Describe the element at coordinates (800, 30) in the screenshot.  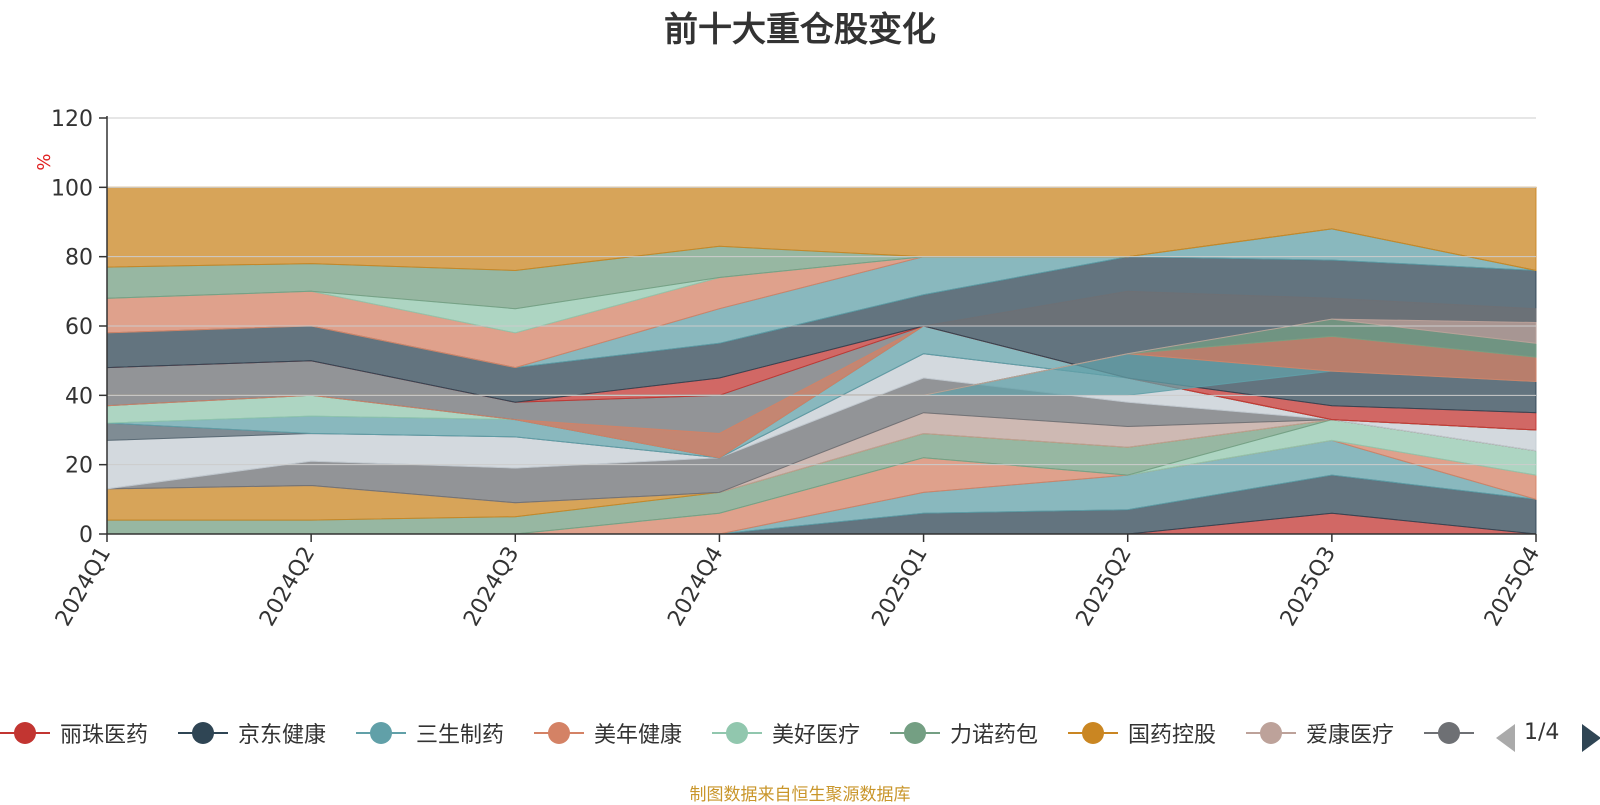
I see `chart-title: 前十大重仓股变化` at that location.